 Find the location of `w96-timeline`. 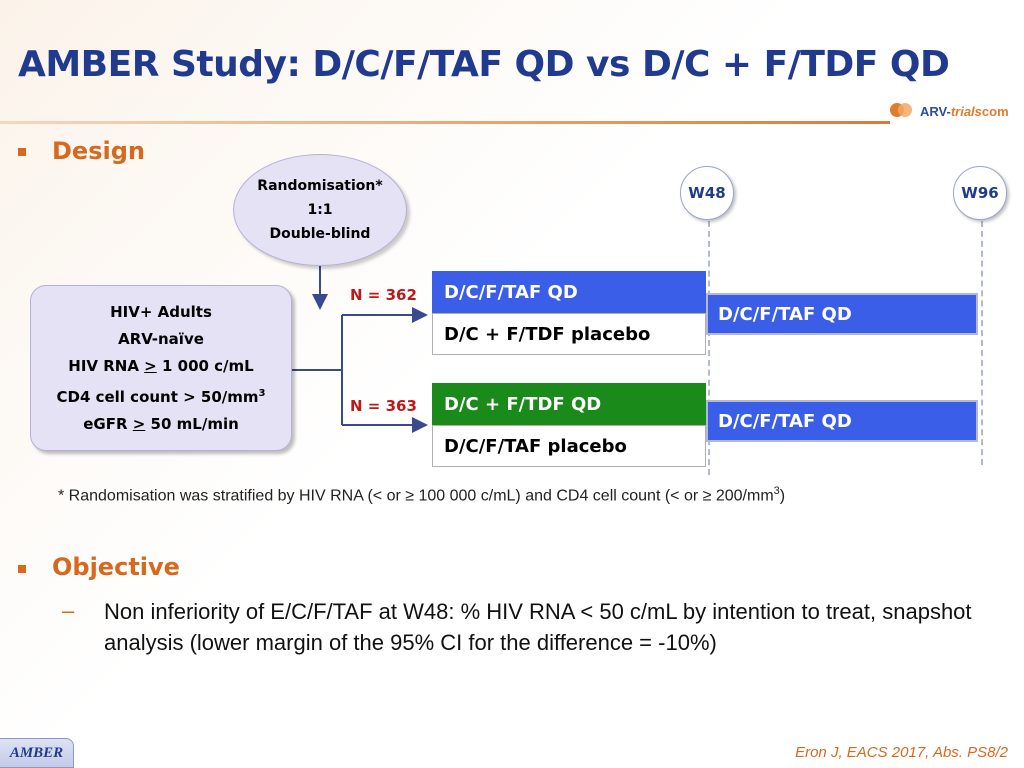

w96-timeline is located at coordinates (982, 343).